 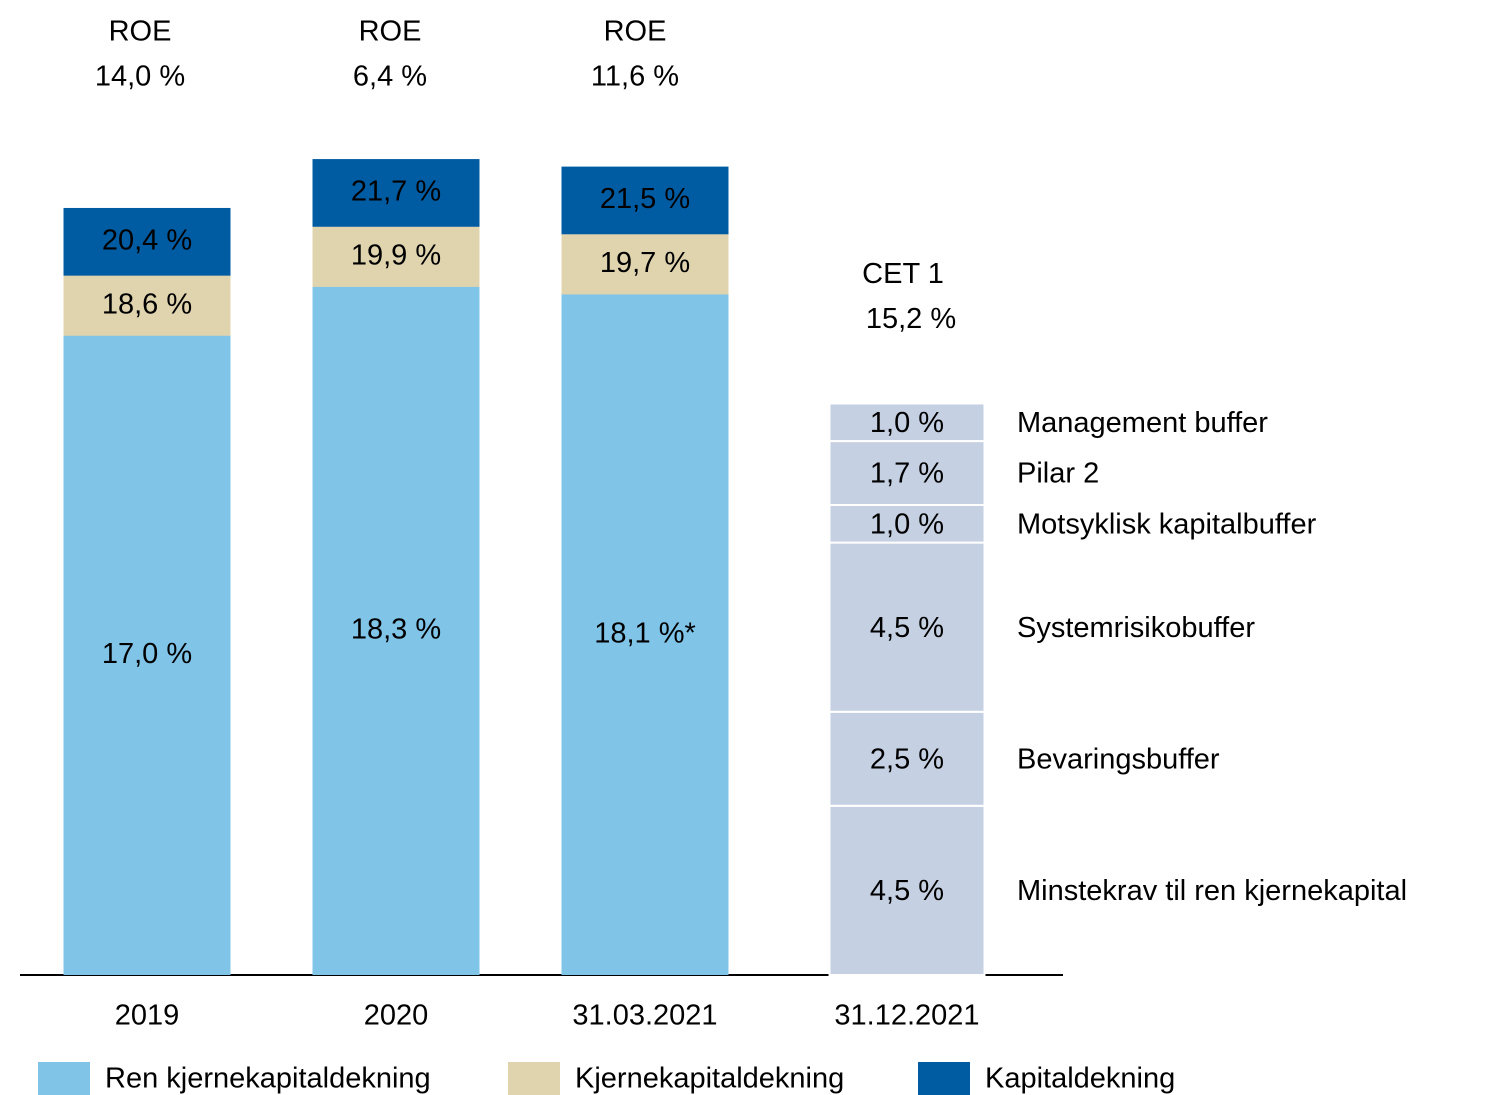 I want to click on segment-value-label: 1,7 %, so click(x=907, y=474).